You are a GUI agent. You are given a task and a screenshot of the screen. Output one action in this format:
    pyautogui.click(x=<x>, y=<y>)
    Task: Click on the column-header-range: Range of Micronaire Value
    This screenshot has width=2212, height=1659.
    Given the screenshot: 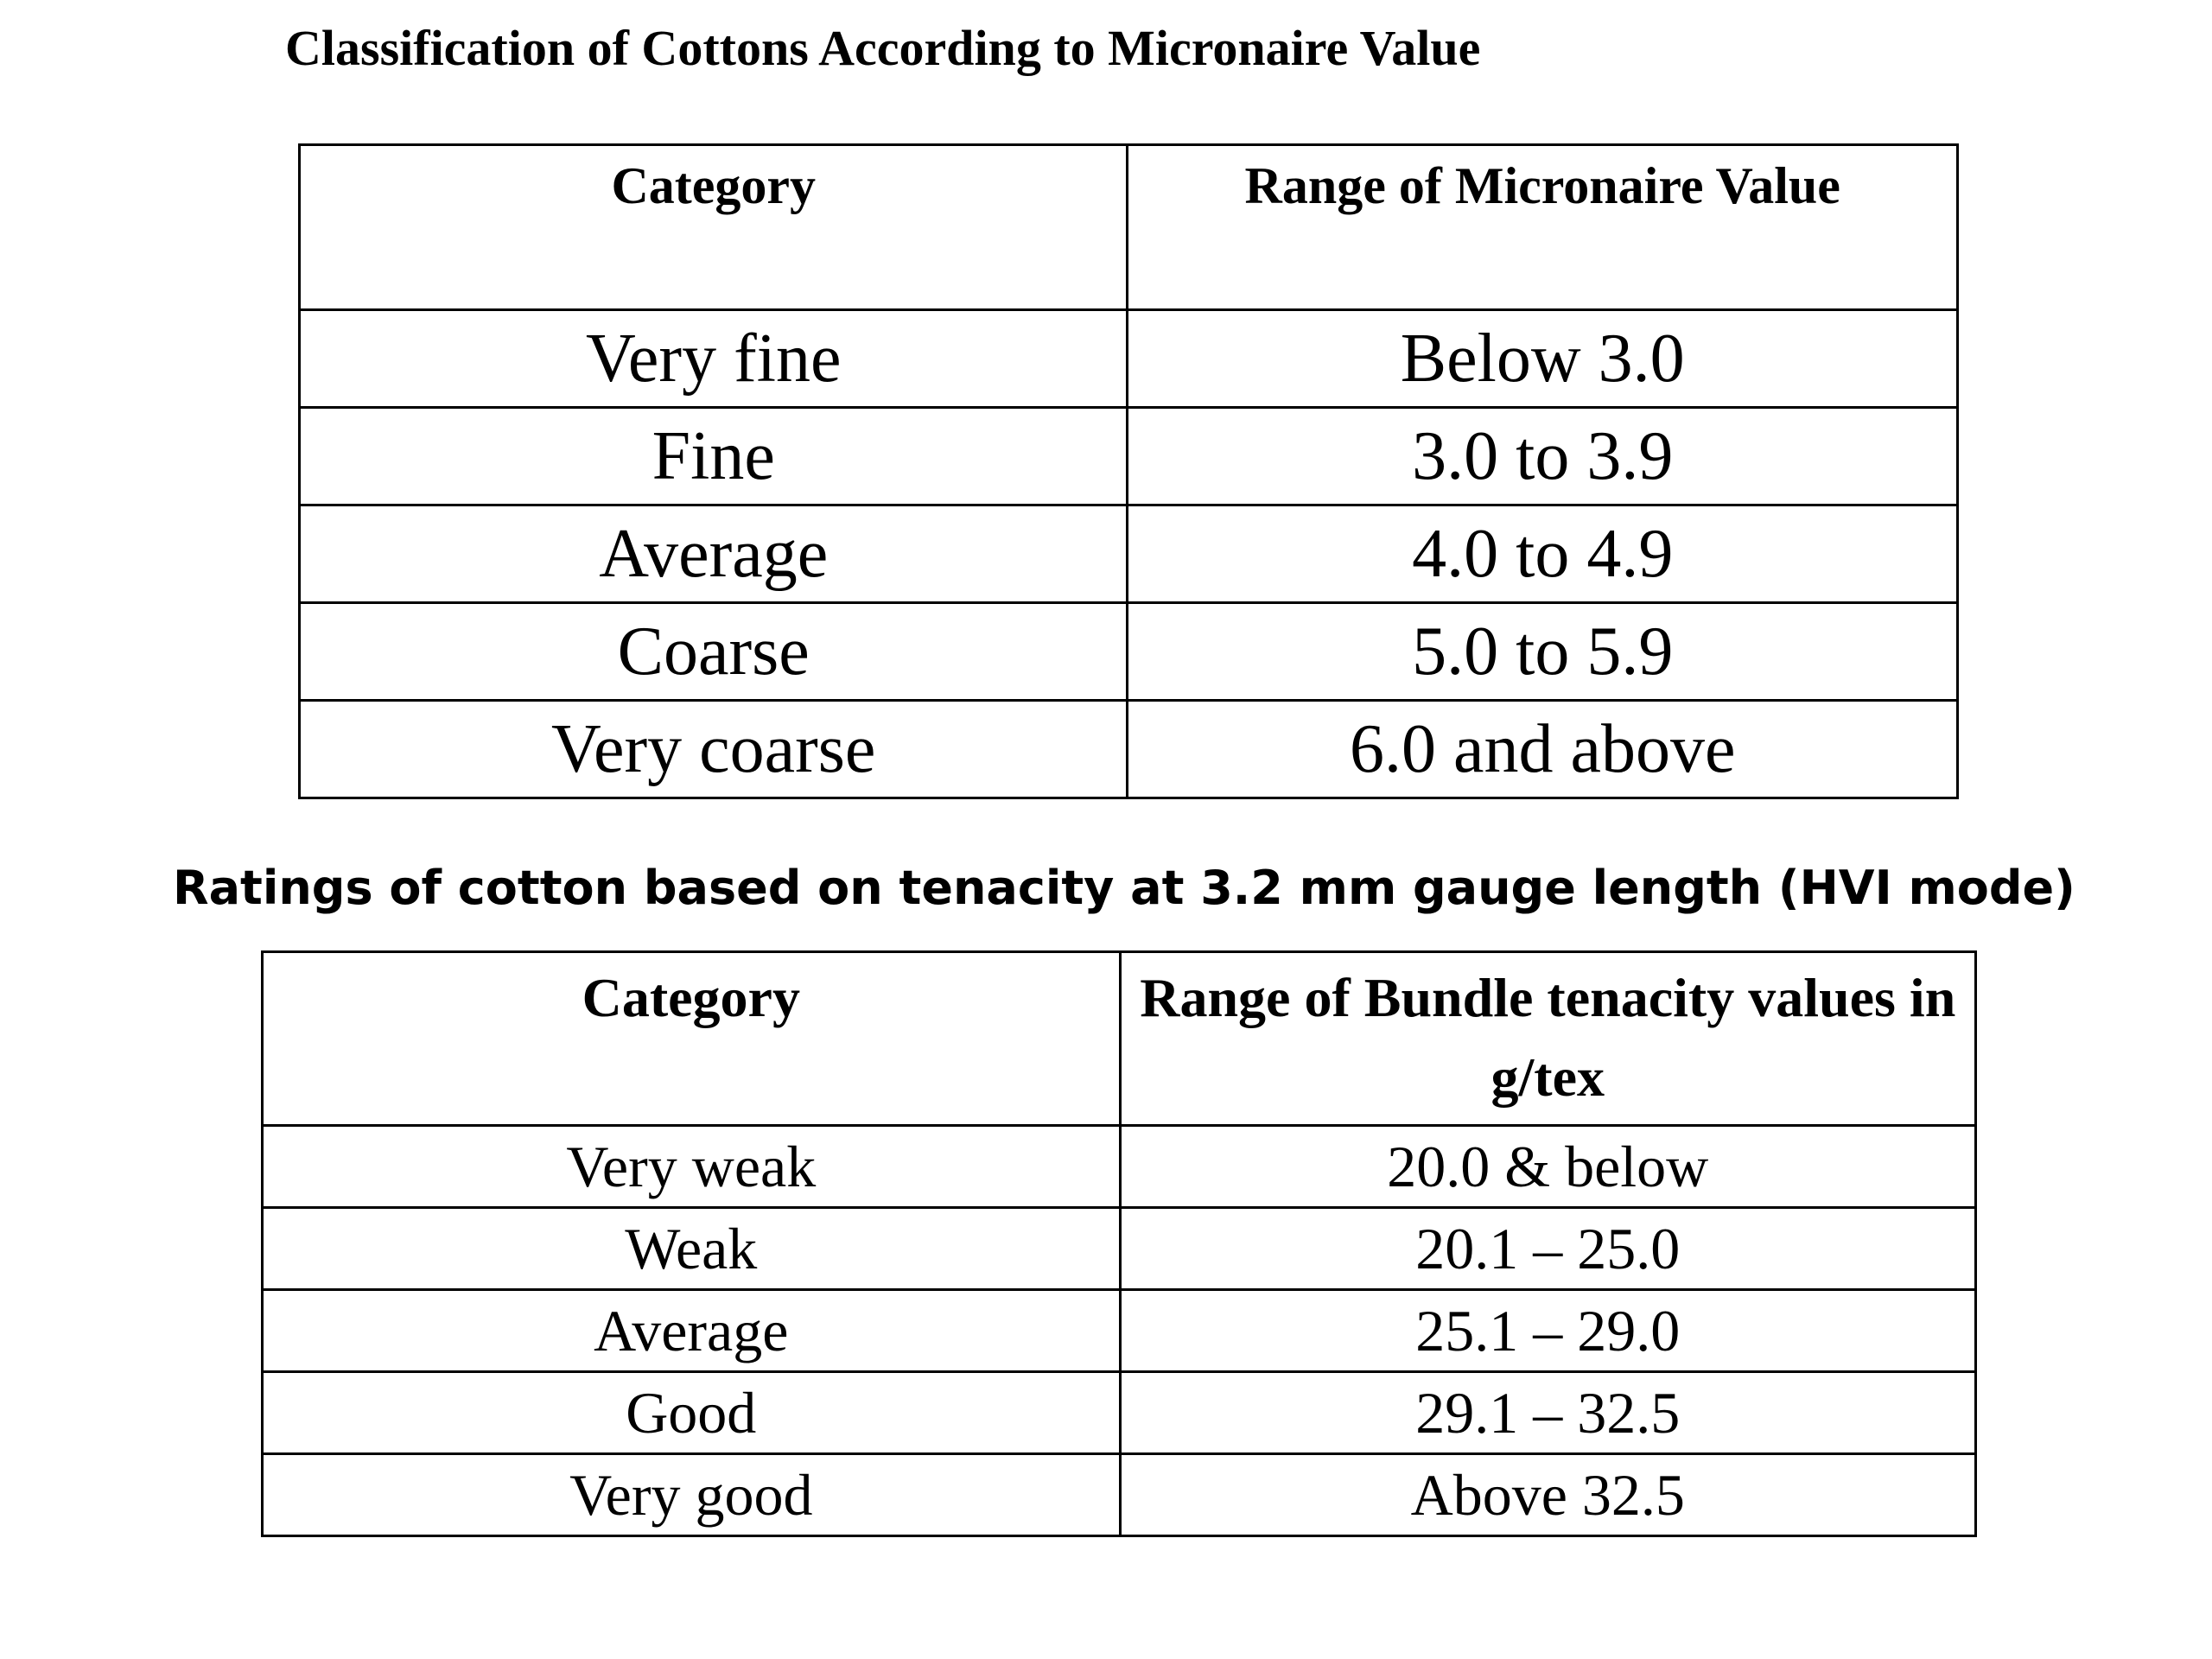 What is the action you would take?
    pyautogui.click(x=1542, y=227)
    